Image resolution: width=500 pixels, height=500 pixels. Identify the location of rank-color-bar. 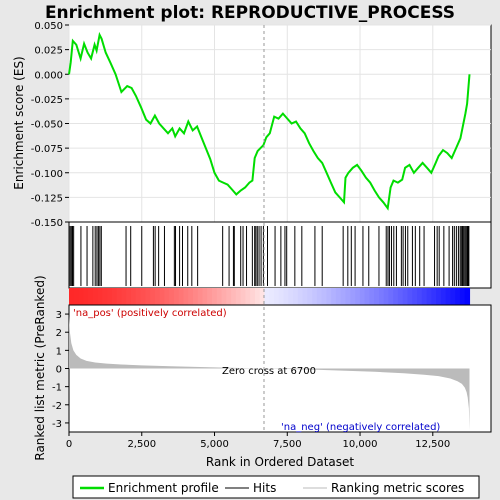
(269, 296).